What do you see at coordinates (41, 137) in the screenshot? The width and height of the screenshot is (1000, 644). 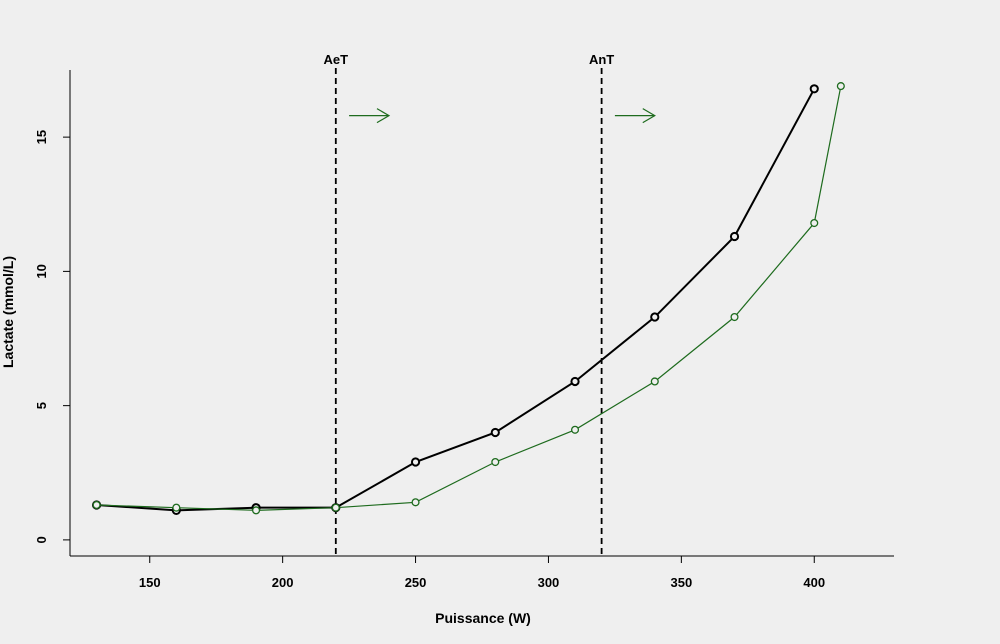 I see `y-tick-label: 15` at bounding box center [41, 137].